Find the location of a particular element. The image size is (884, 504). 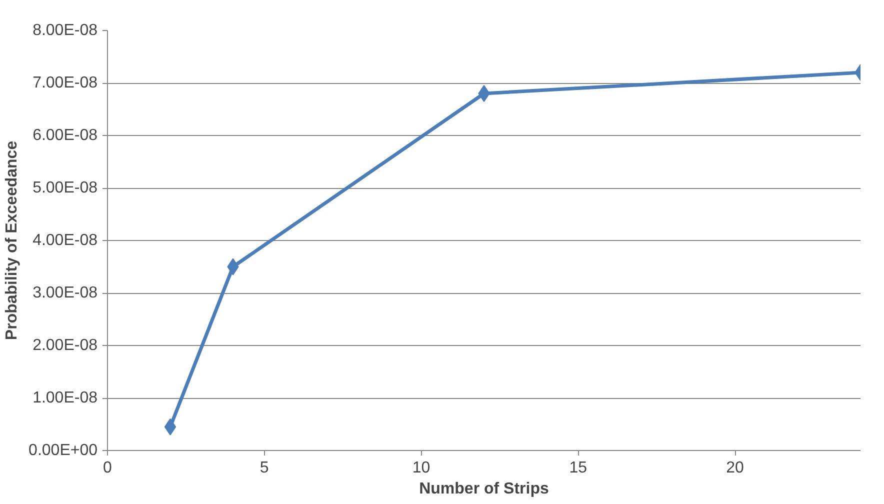

y-tick-label: 4.00E-08 is located at coordinates (65, 240).